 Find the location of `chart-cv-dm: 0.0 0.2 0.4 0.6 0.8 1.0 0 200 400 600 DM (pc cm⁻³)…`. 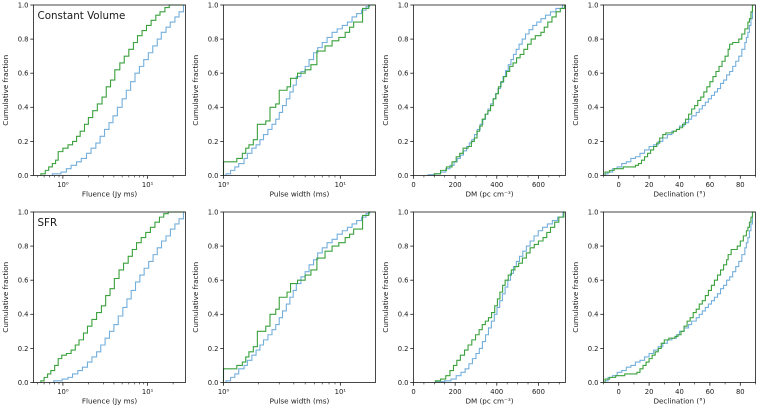

chart-cv-dm: 0.0 0.2 0.4 0.6 0.8 1.0 0 200 400 600 DM (pc cm⁻³)… is located at coordinates (473, 100).